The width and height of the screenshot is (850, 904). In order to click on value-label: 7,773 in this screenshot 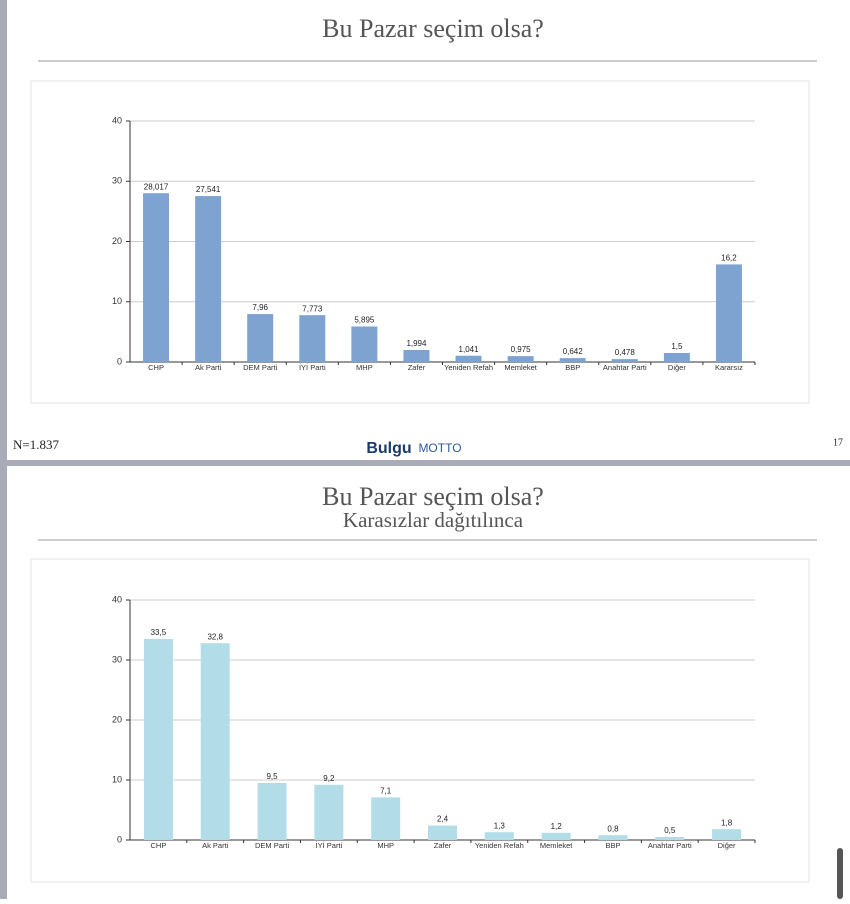, I will do `click(312, 308)`.